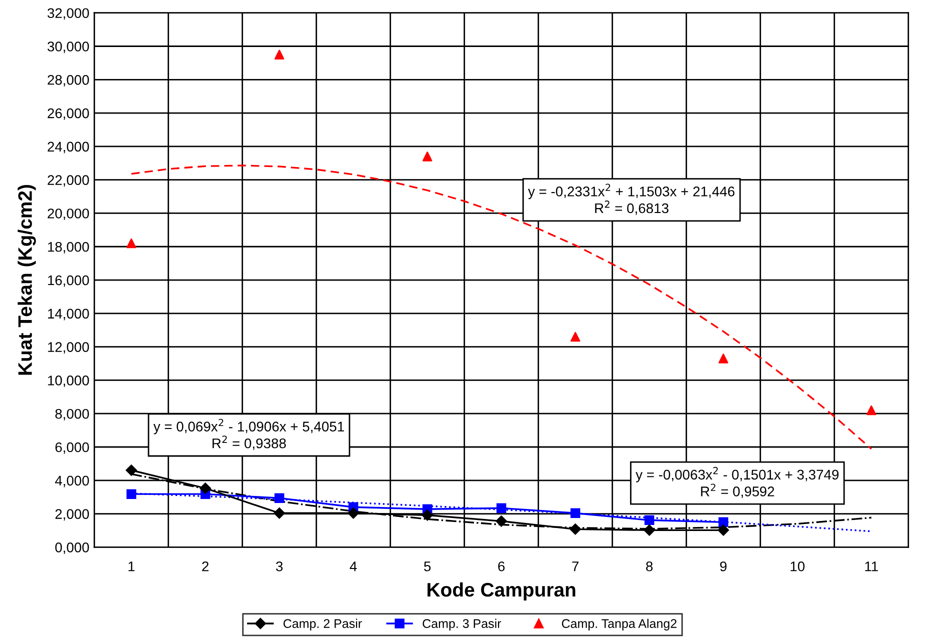  I want to click on y-tick-label: 20,000, so click(68, 214).